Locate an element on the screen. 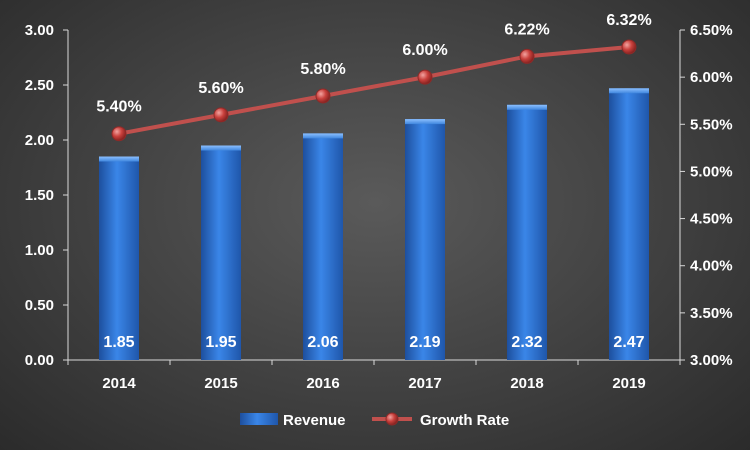  revenue-data-label: 2.19 is located at coordinates (424, 342).